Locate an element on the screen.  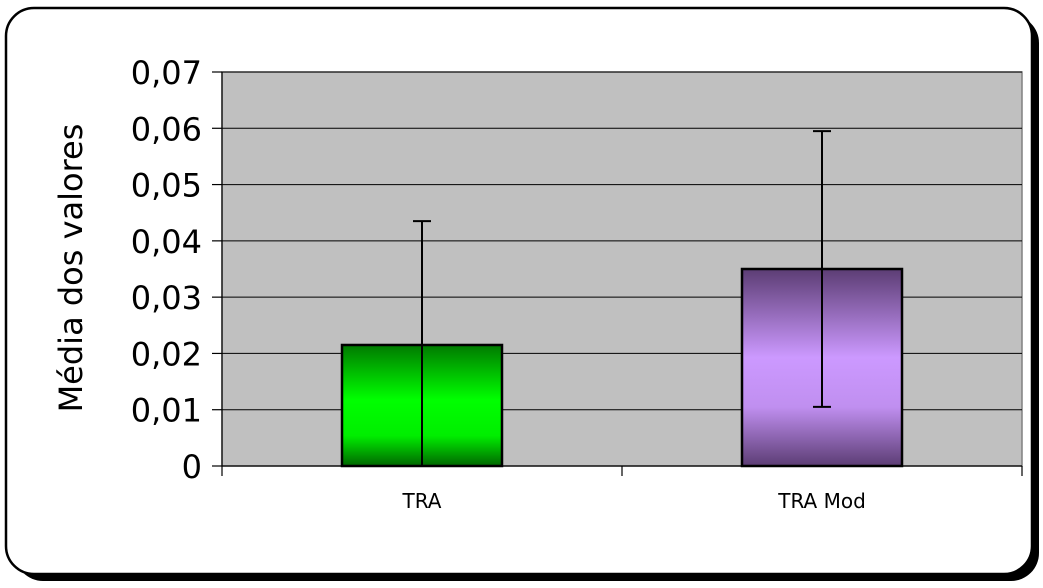
y-tick-label: 0,01 is located at coordinates (166, 411).